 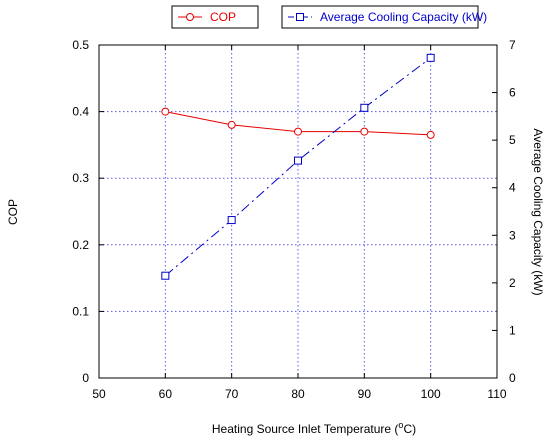 I want to click on left-y-tick-label: 0.2, so click(x=80, y=245).